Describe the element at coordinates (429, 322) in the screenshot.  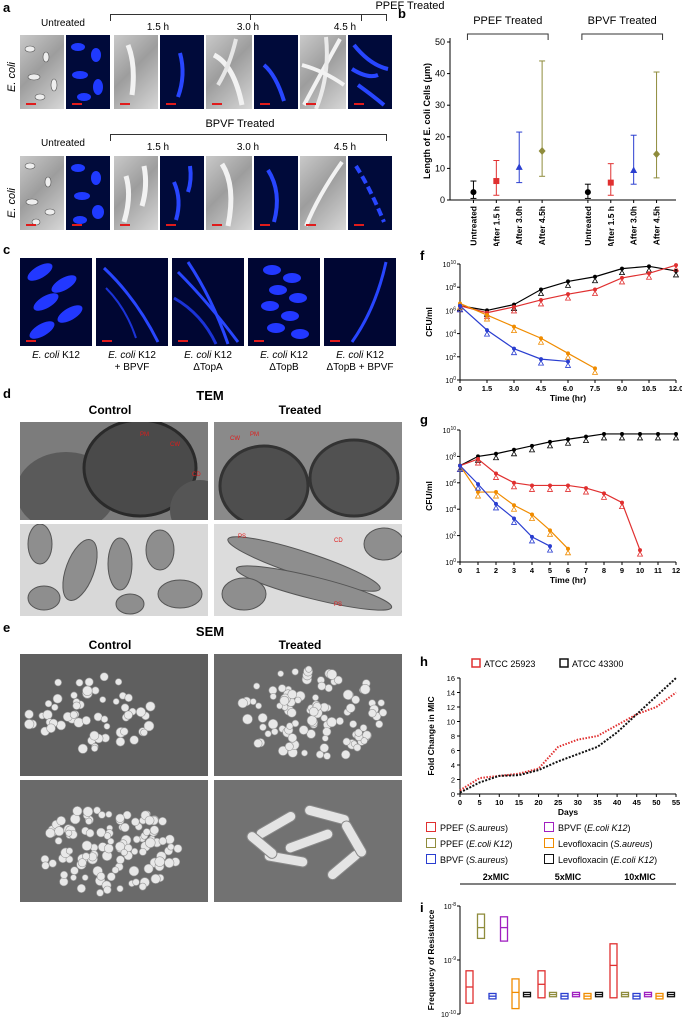
I see `log-y-axis-label: CFU/ml` at that location.